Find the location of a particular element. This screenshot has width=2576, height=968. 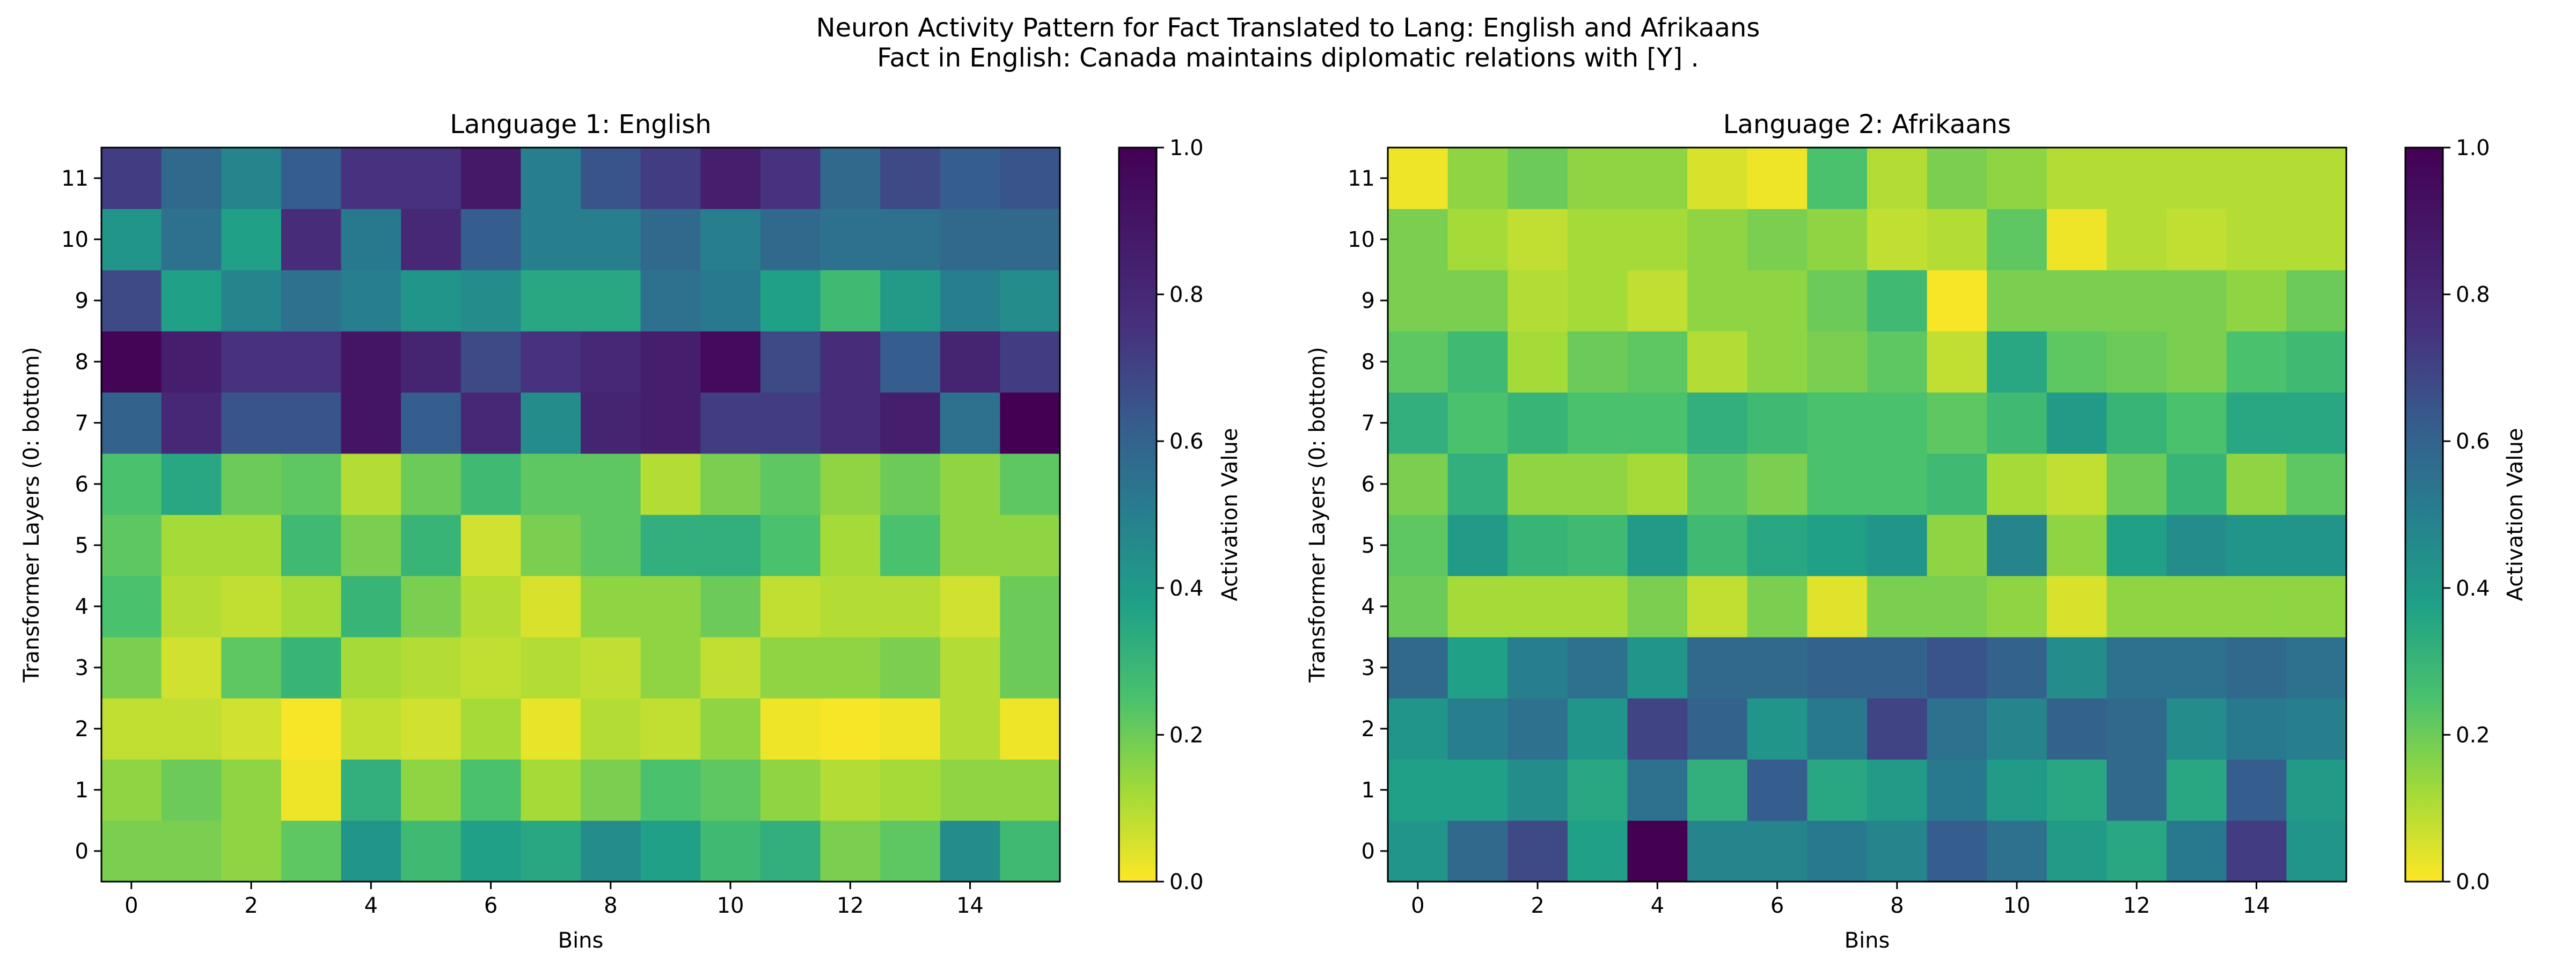

y-tick-label: 3 is located at coordinates (82, 668).